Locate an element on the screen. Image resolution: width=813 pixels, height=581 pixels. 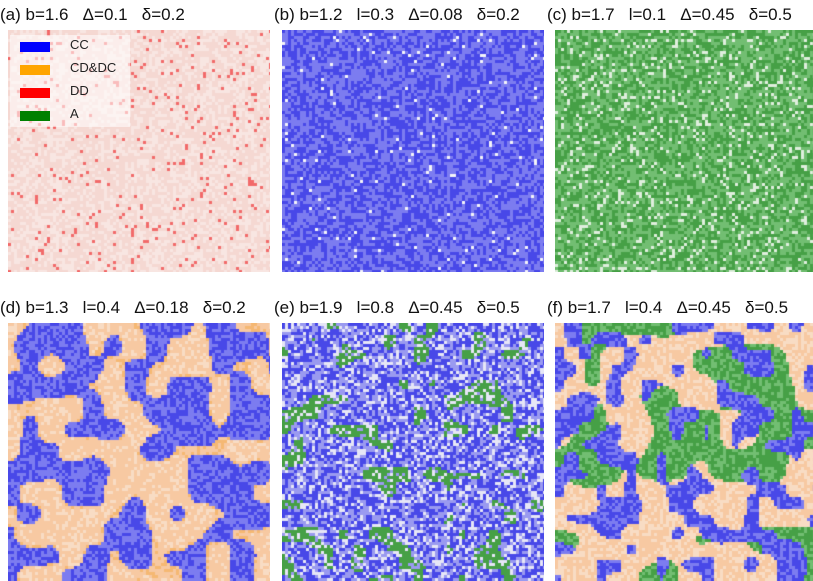
legend-item-cc: CC is located at coordinates (70, 46).